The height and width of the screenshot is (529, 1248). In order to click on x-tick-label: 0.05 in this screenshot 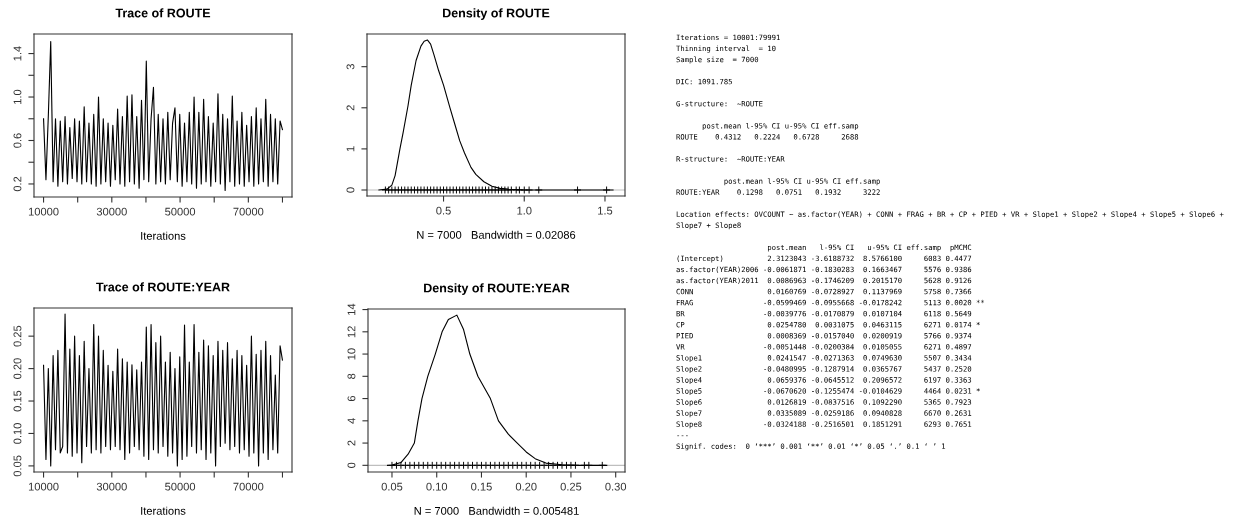, I will do `click(392, 486)`.